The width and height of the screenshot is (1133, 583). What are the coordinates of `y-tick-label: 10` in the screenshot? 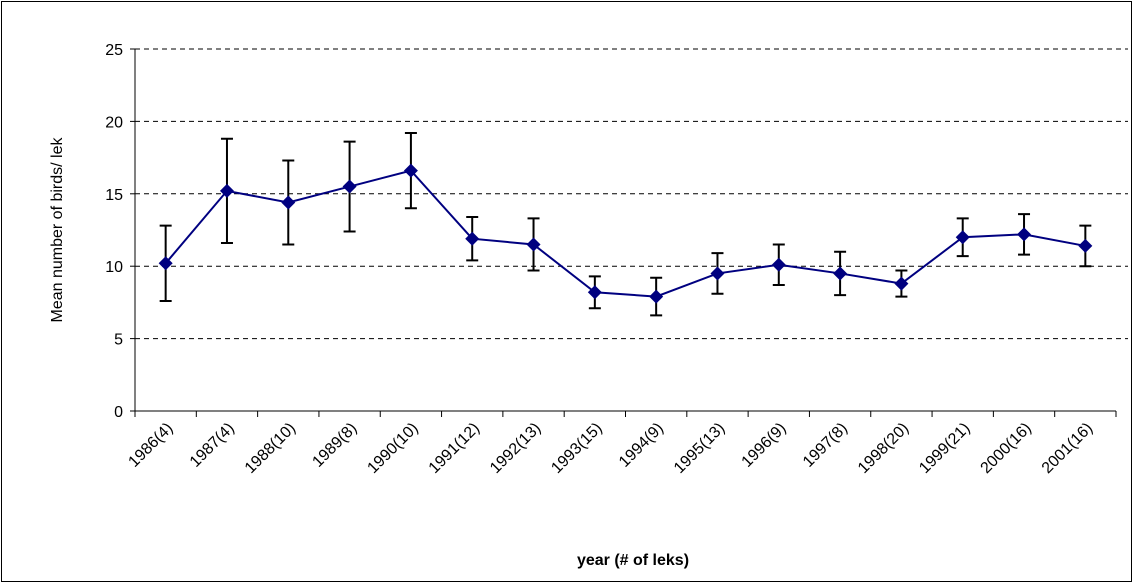 It's located at (114, 267).